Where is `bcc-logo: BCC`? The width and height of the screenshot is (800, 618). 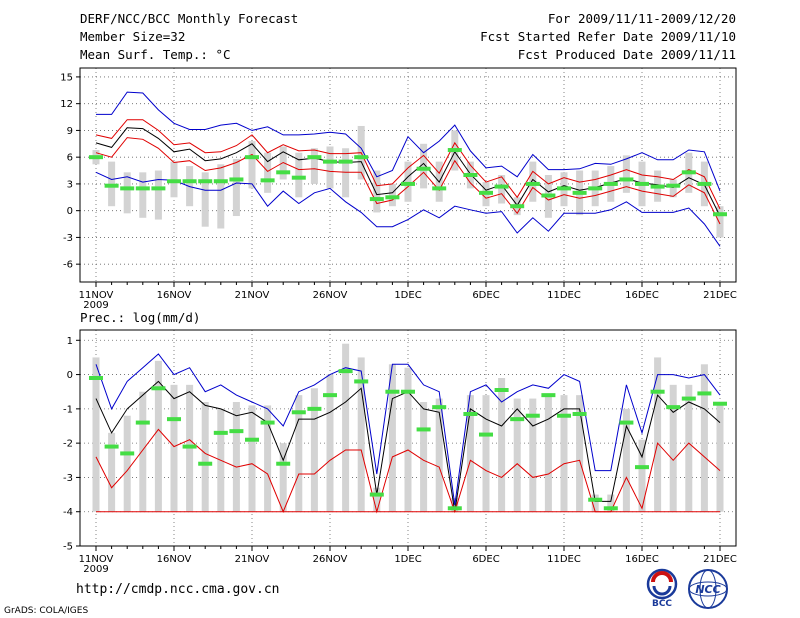 bcc-logo: BCC is located at coordinates (662, 588).